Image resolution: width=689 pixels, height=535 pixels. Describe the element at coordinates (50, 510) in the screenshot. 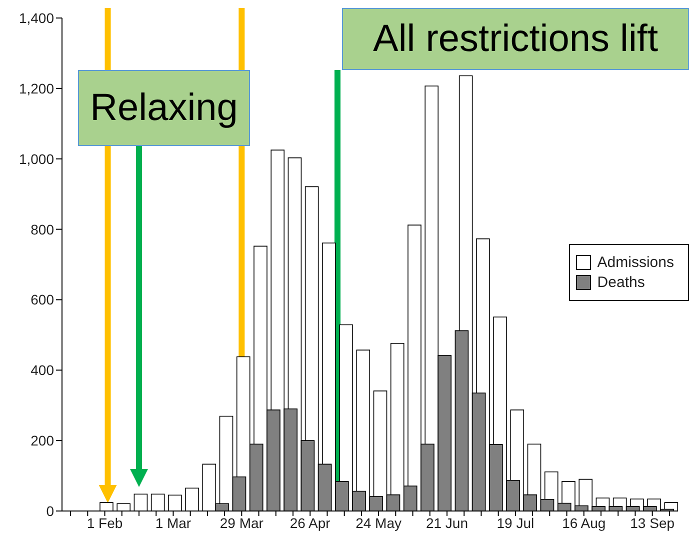

I see `y-tick-label: 0` at that location.